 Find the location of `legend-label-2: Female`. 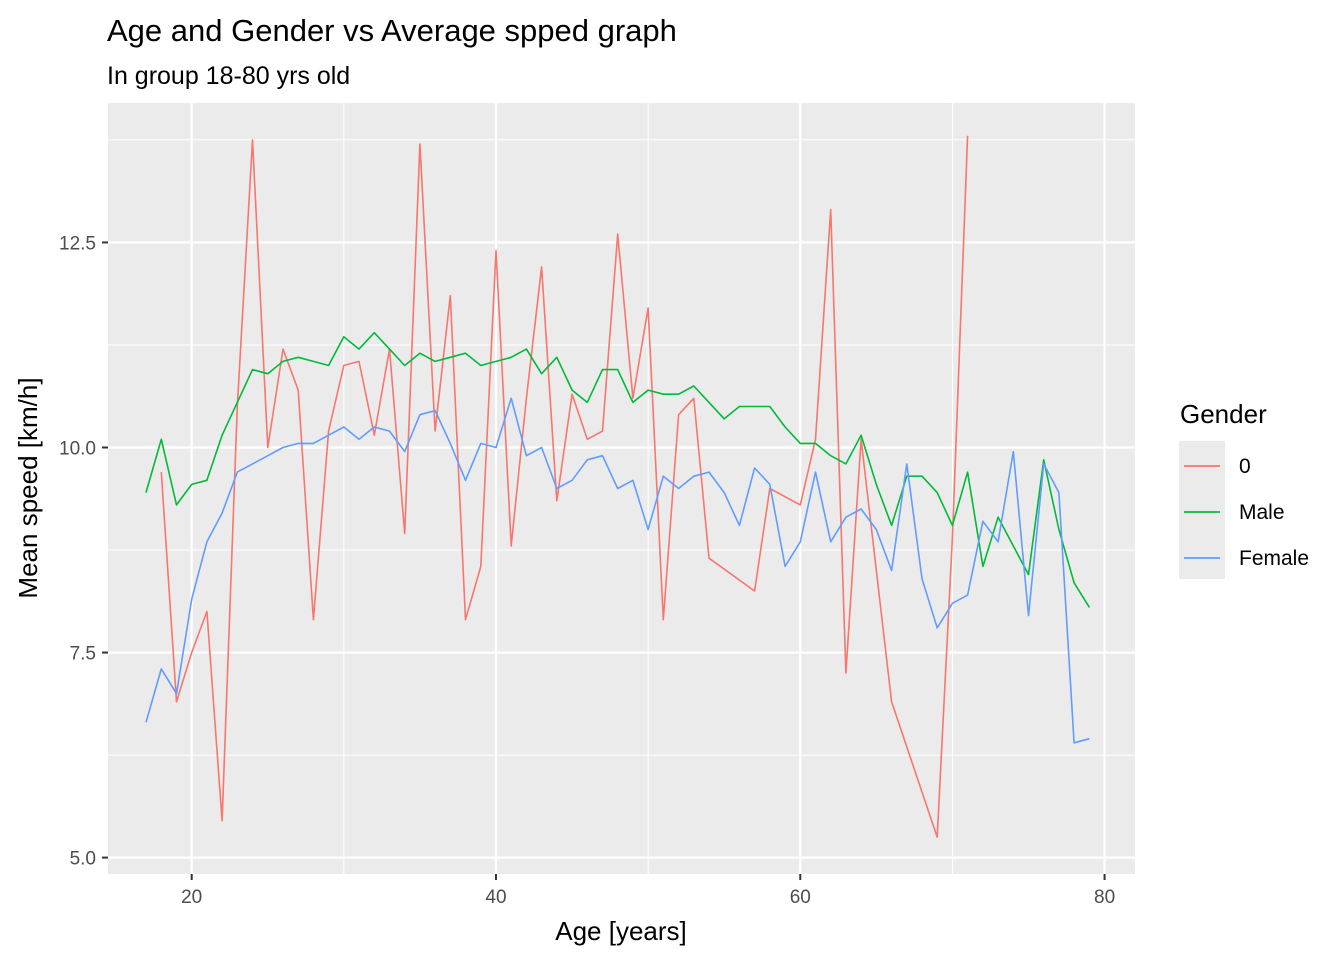

legend-label-2: Female is located at coordinates (1274, 558).